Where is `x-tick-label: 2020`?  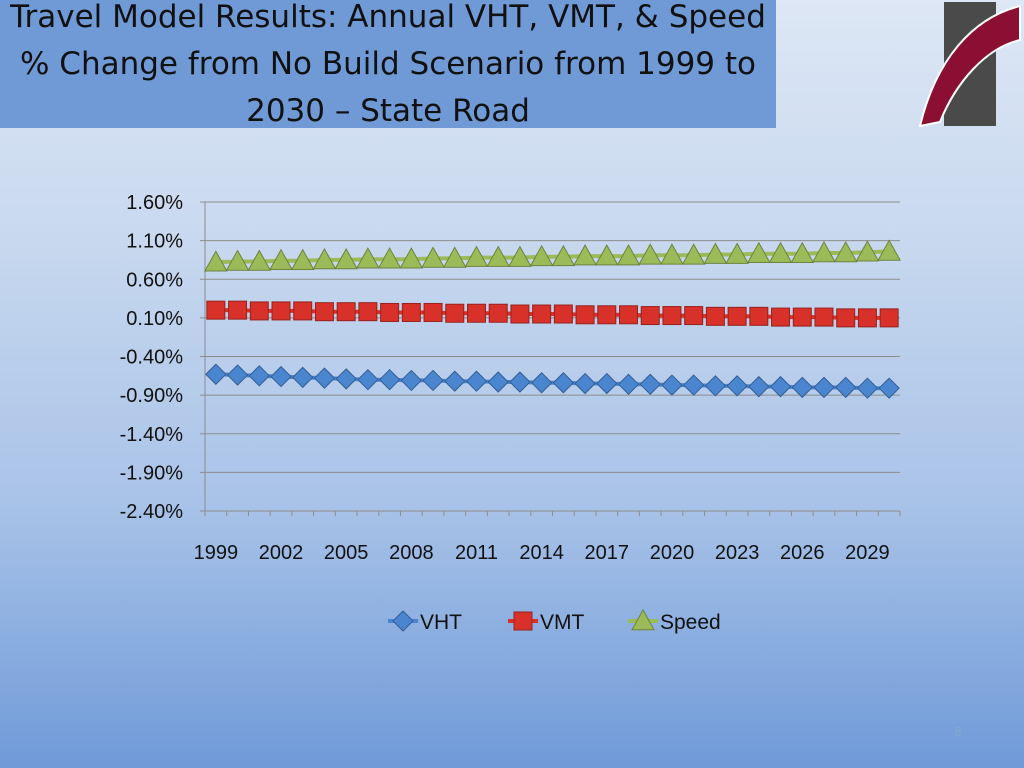 x-tick-label: 2020 is located at coordinates (672, 553).